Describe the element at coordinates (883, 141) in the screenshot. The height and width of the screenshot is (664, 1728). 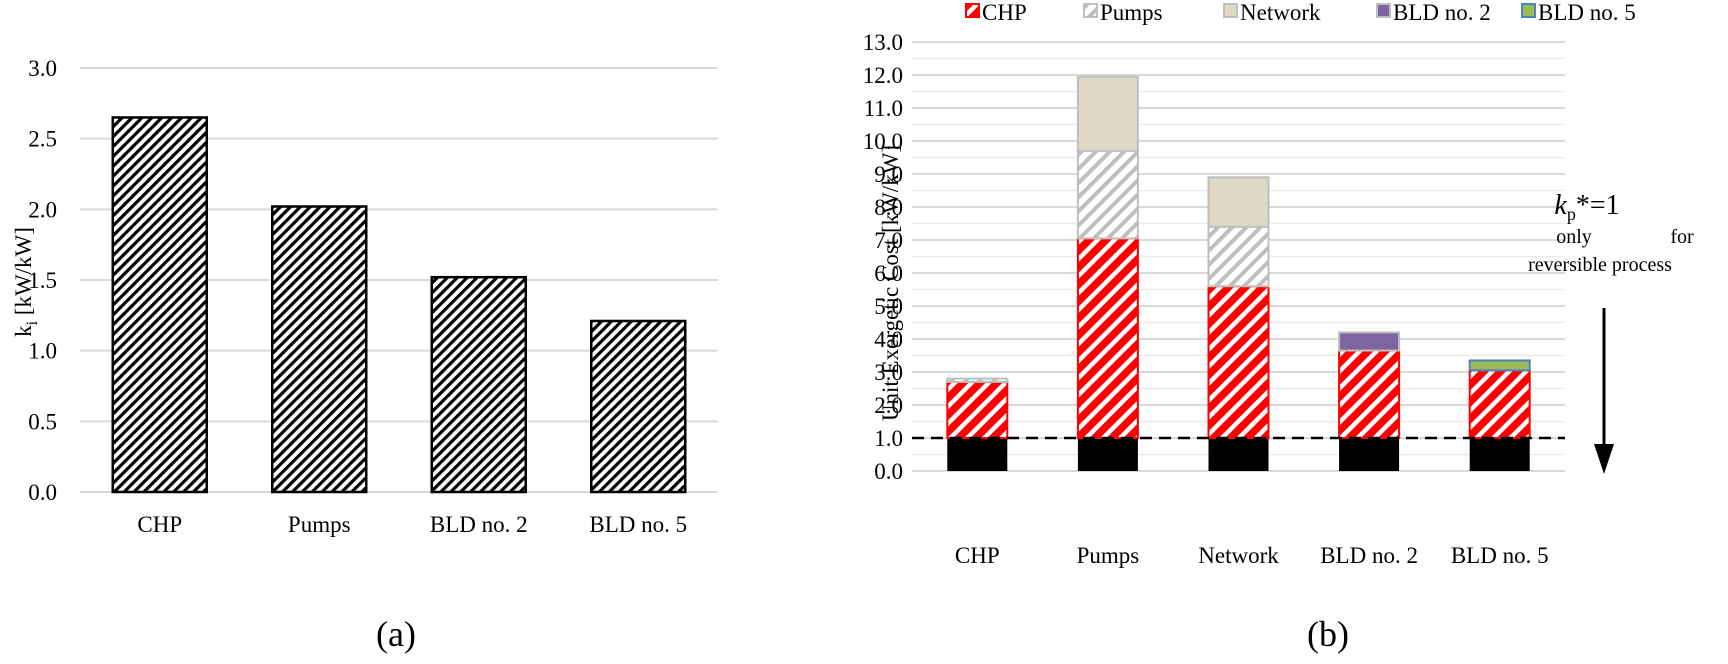
I see `chart-b-y-tick-label: 10.0` at that location.